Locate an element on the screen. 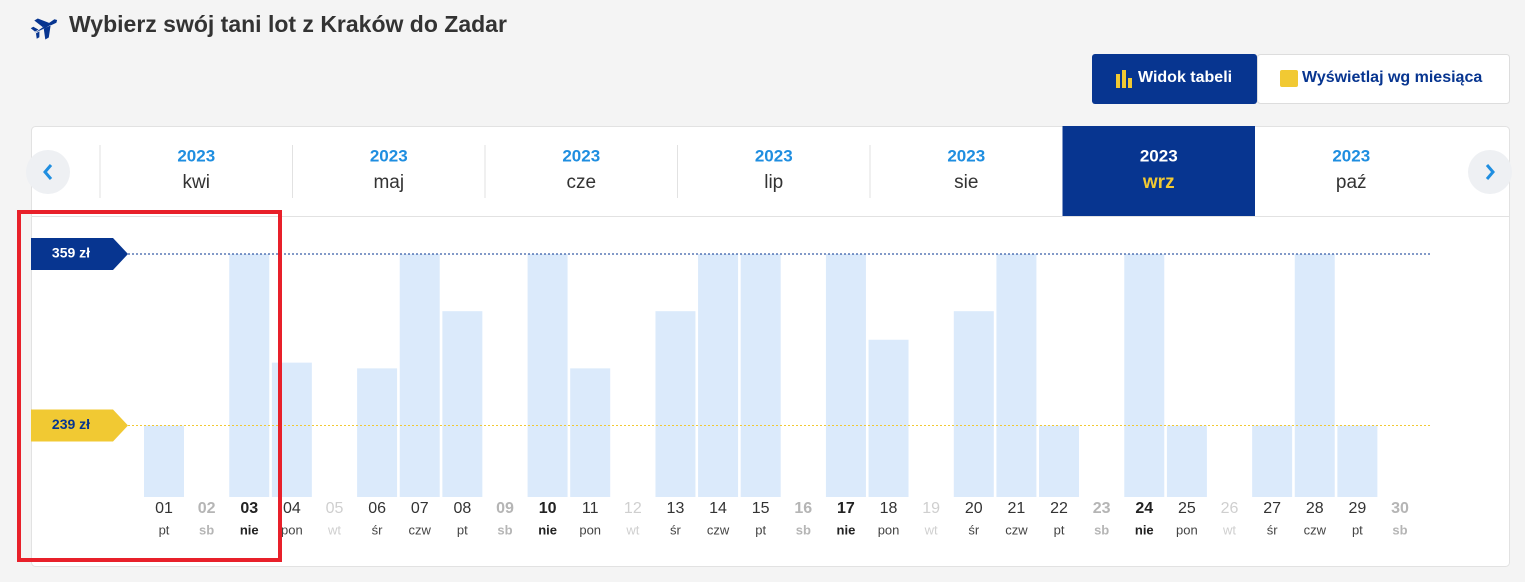  day-label: 09 is located at coordinates (505, 508).